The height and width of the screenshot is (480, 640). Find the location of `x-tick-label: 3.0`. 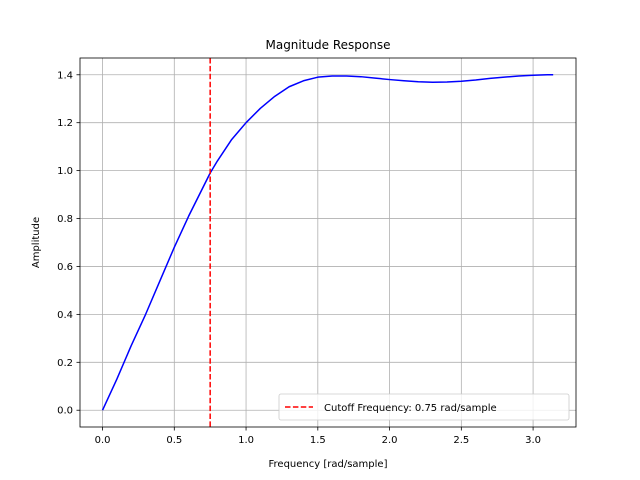

x-tick-label: 3.0 is located at coordinates (533, 440).